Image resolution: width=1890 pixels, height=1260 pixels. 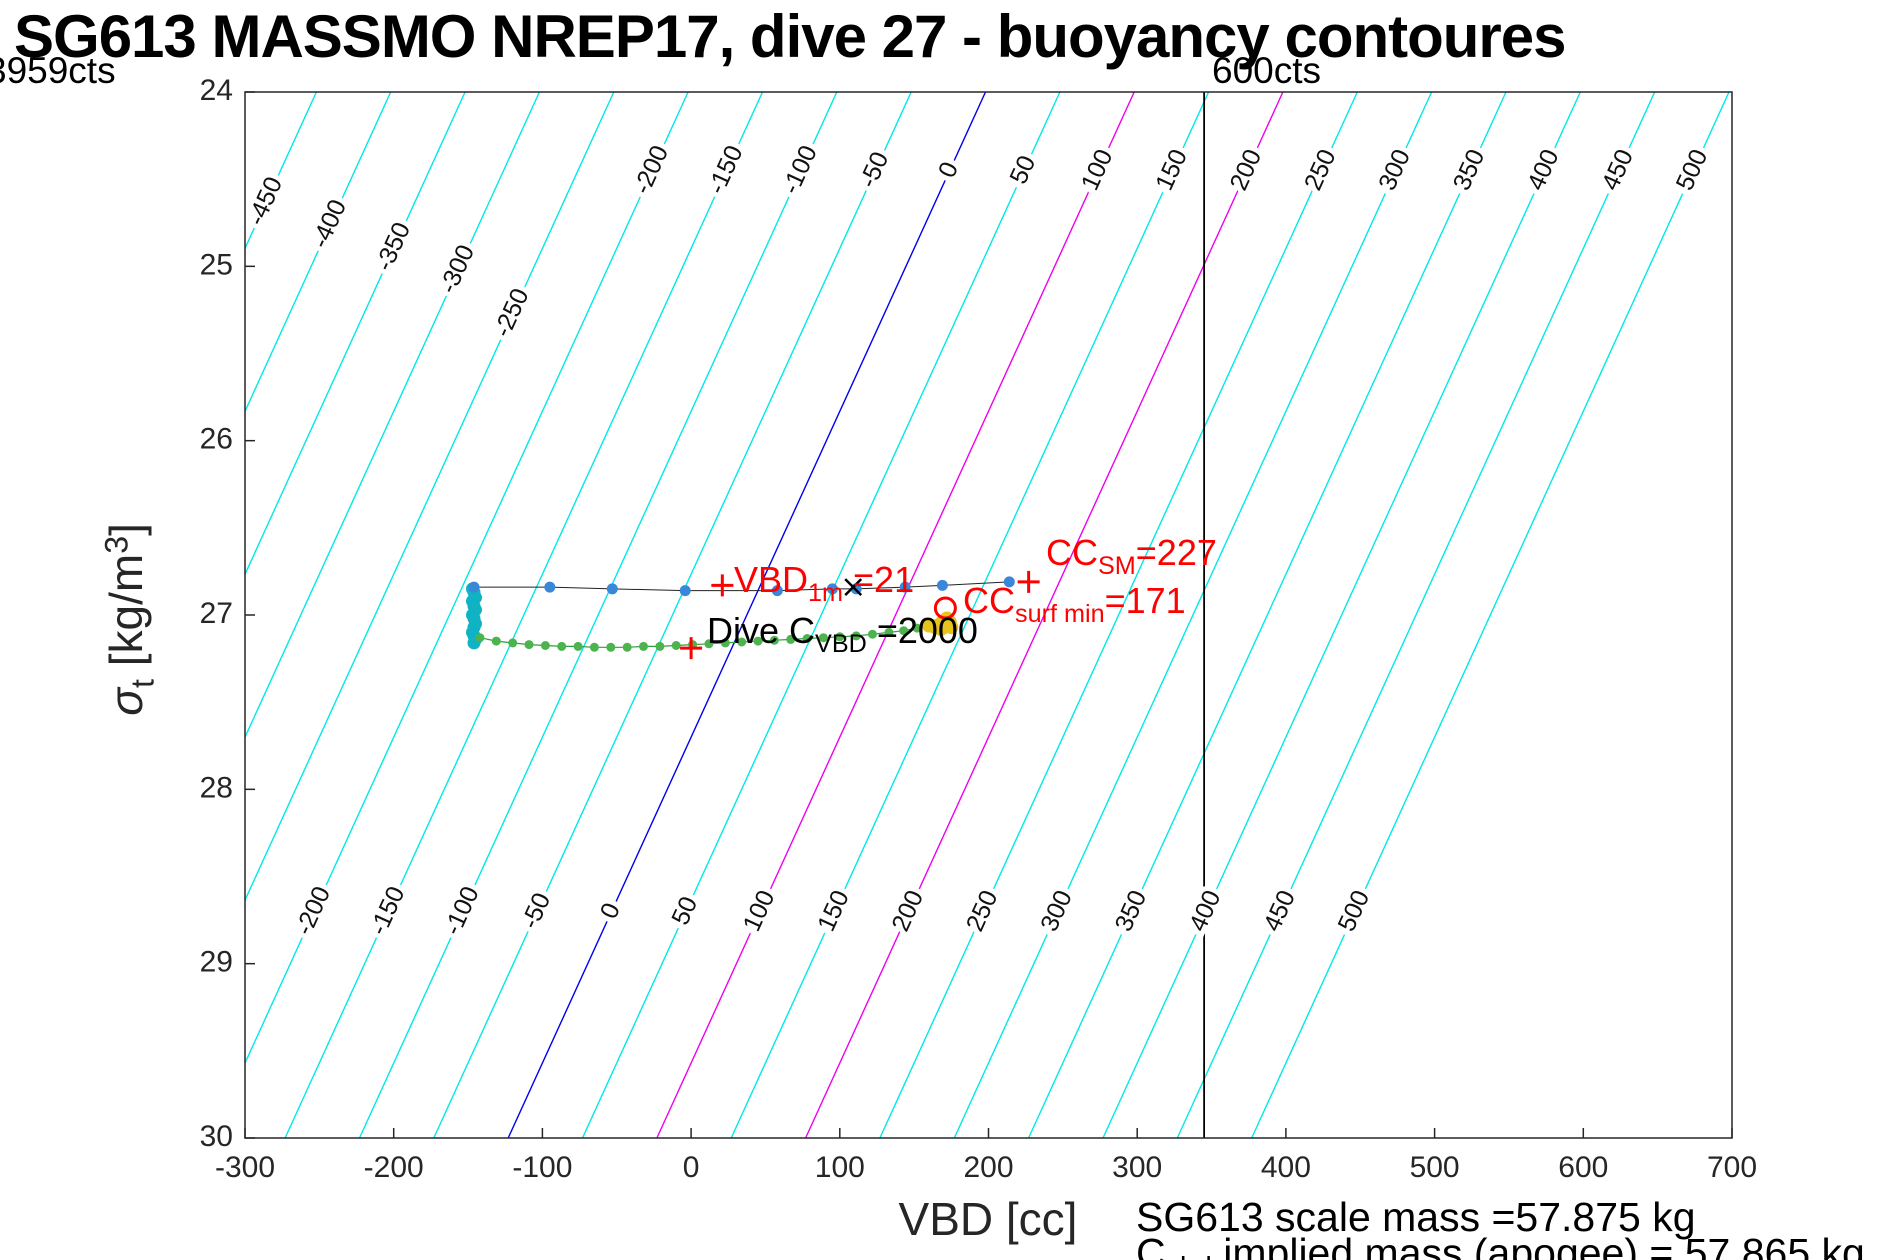 What do you see at coordinates (1189, 1256) in the screenshot?
I see `implied-mass-sub: vbd` at bounding box center [1189, 1256].